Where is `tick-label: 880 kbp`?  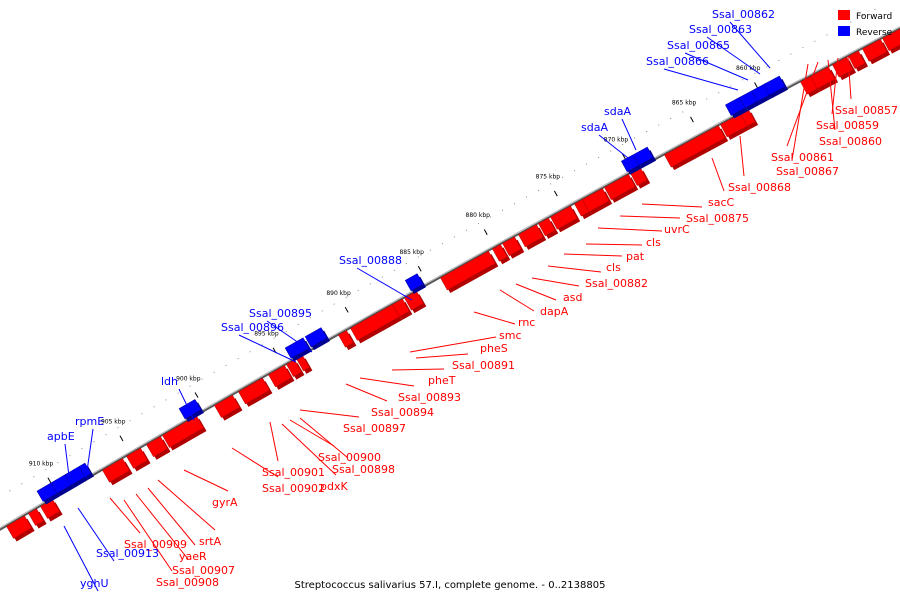 tick-label: 880 kbp is located at coordinates (478, 215).